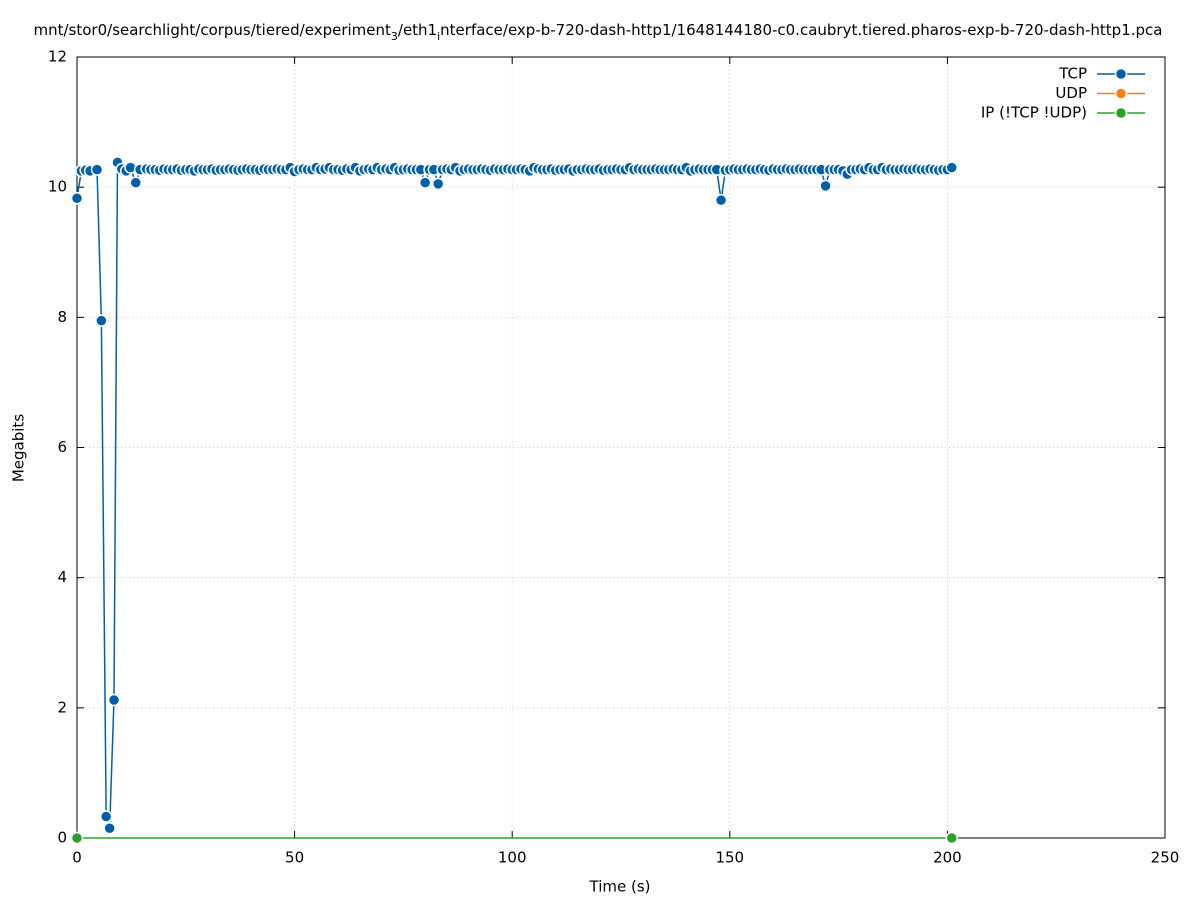 Image resolution: width=1197 pixels, height=900 pixels. Describe the element at coordinates (1072, 74) in the screenshot. I see `legend-label: TCP` at that location.